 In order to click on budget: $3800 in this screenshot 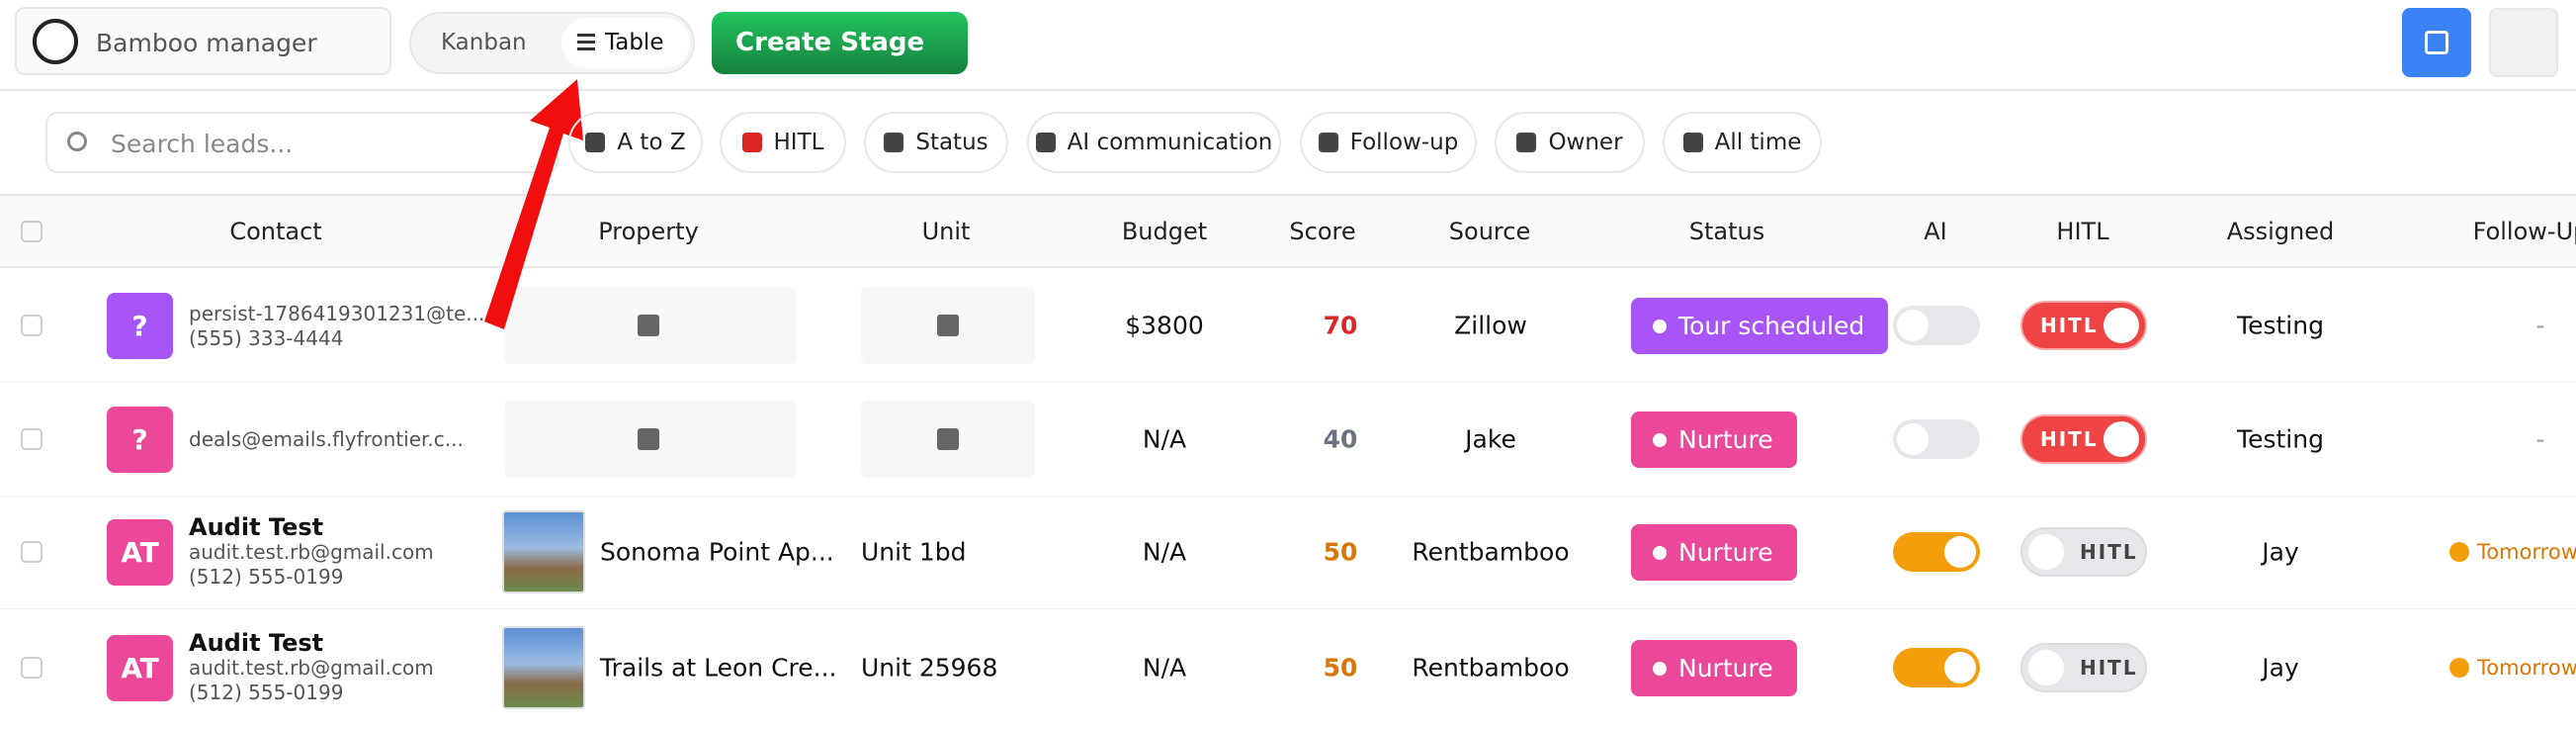, I will do `click(1164, 325)`.